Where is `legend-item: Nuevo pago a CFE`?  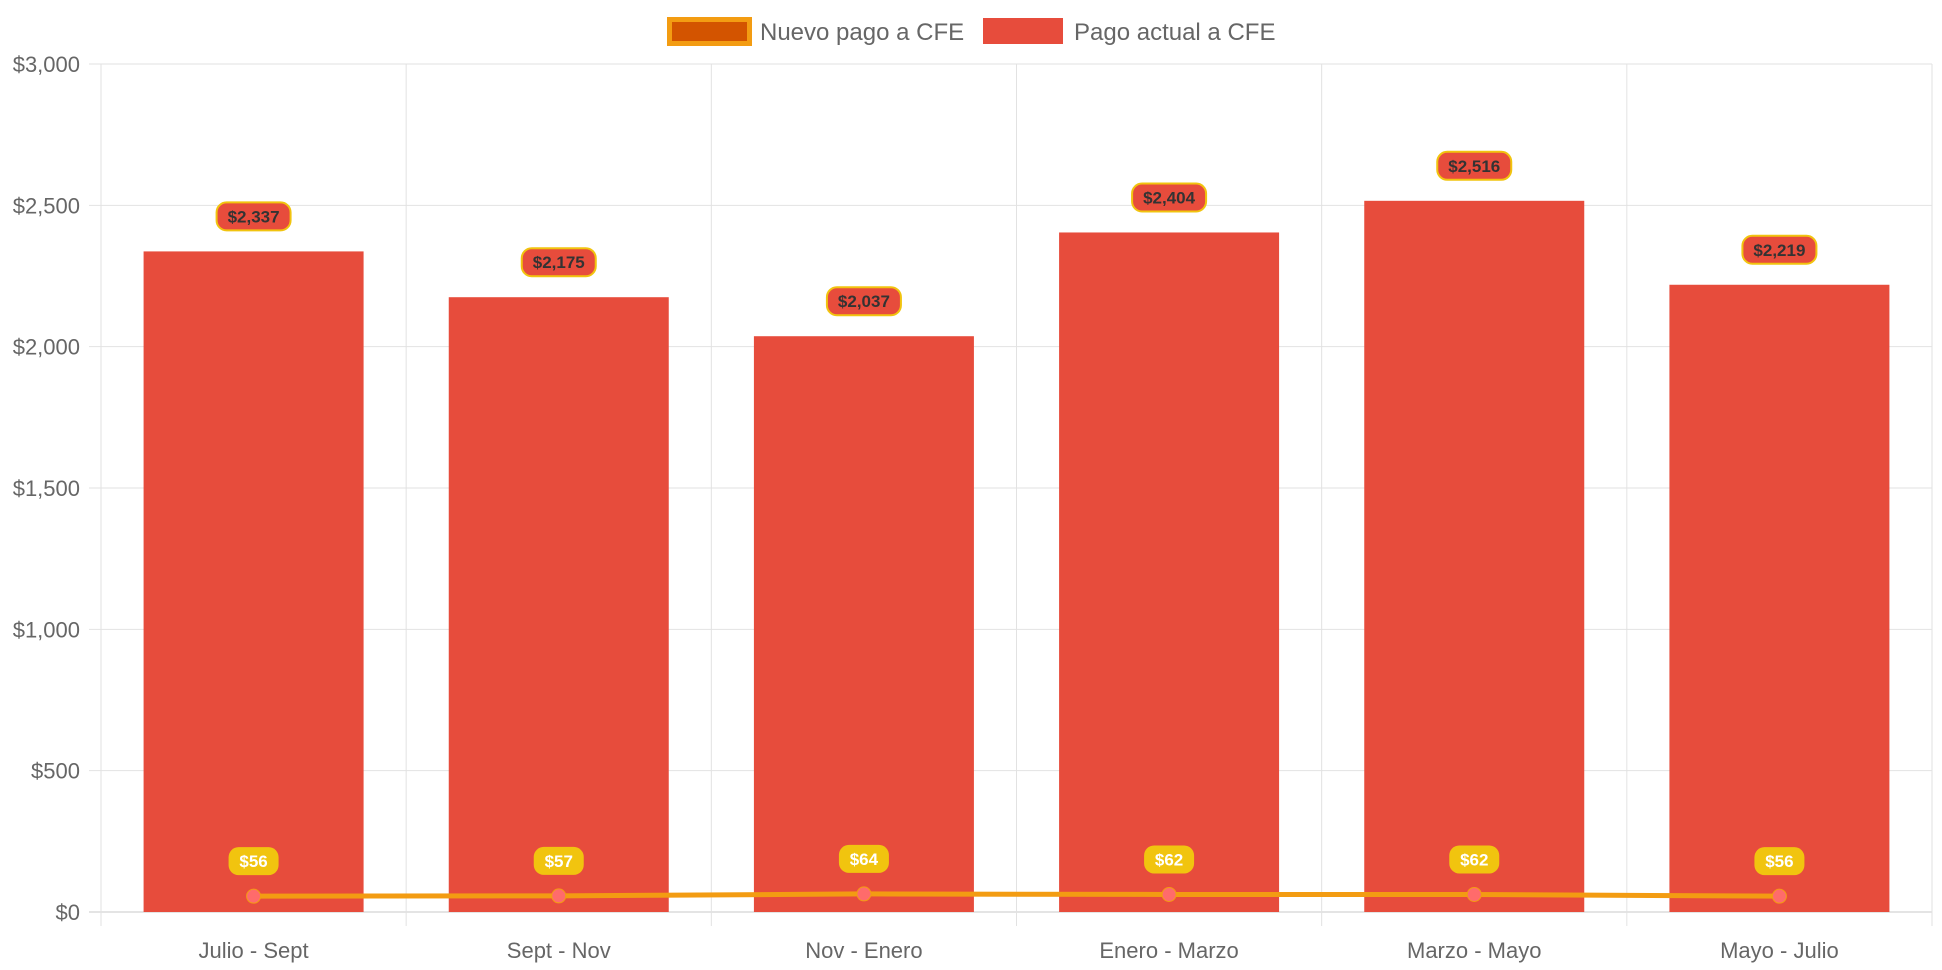 legend-item: Nuevo pago a CFE is located at coordinates (816, 31).